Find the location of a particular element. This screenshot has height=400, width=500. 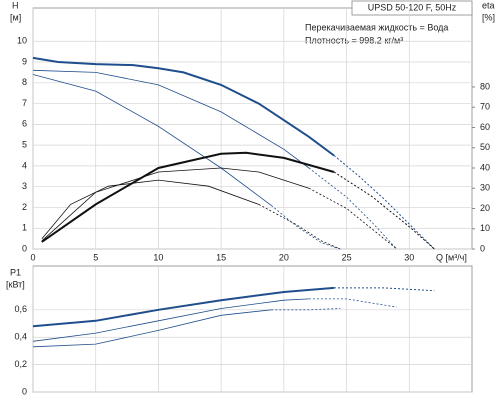

y-tick-label: 7 is located at coordinates (24, 103).